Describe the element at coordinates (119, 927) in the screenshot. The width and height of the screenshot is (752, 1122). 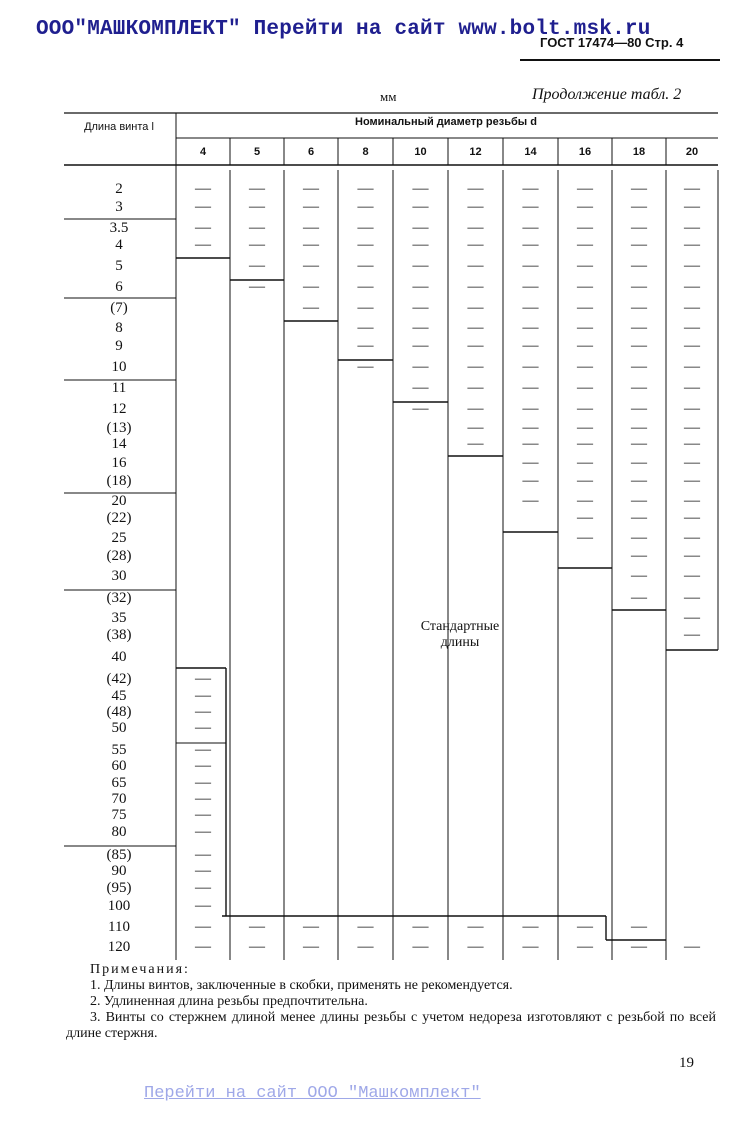
I see `length-label: 110` at that location.